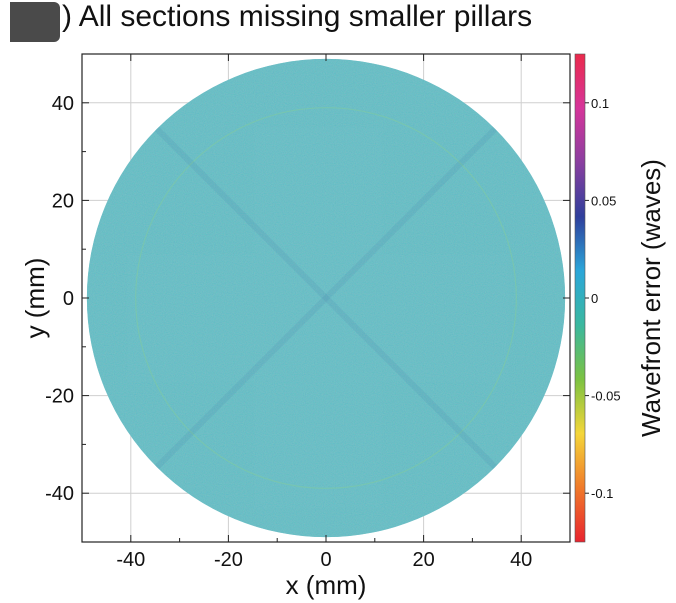  Describe the element at coordinates (594, 298) in the screenshot. I see `colorbar-tick-label: 0` at that location.